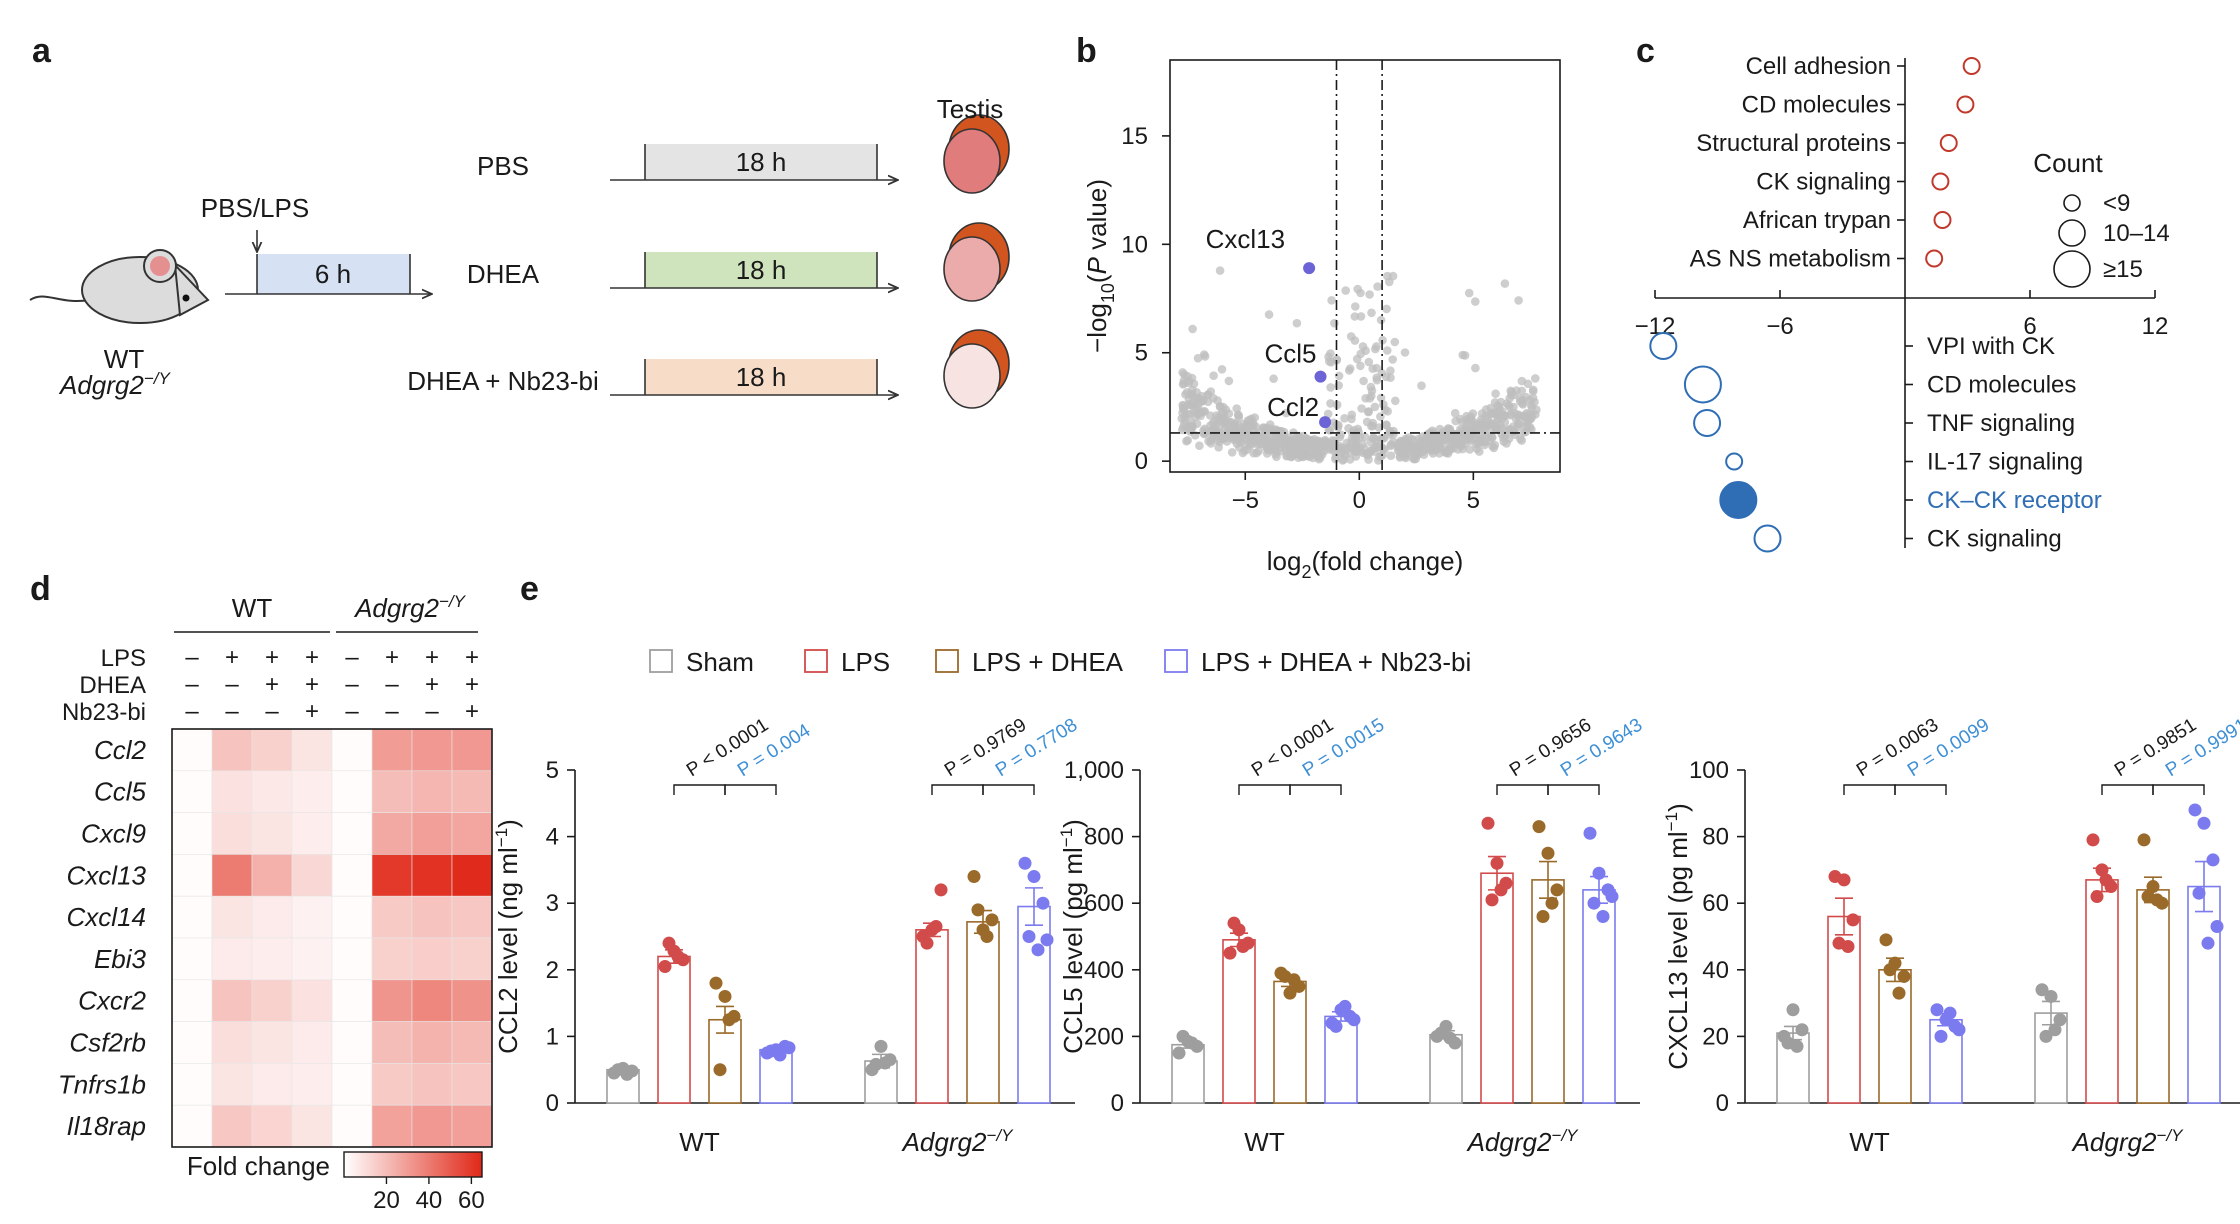  I want to click on size-legend-title: Count, so click(2068, 163).